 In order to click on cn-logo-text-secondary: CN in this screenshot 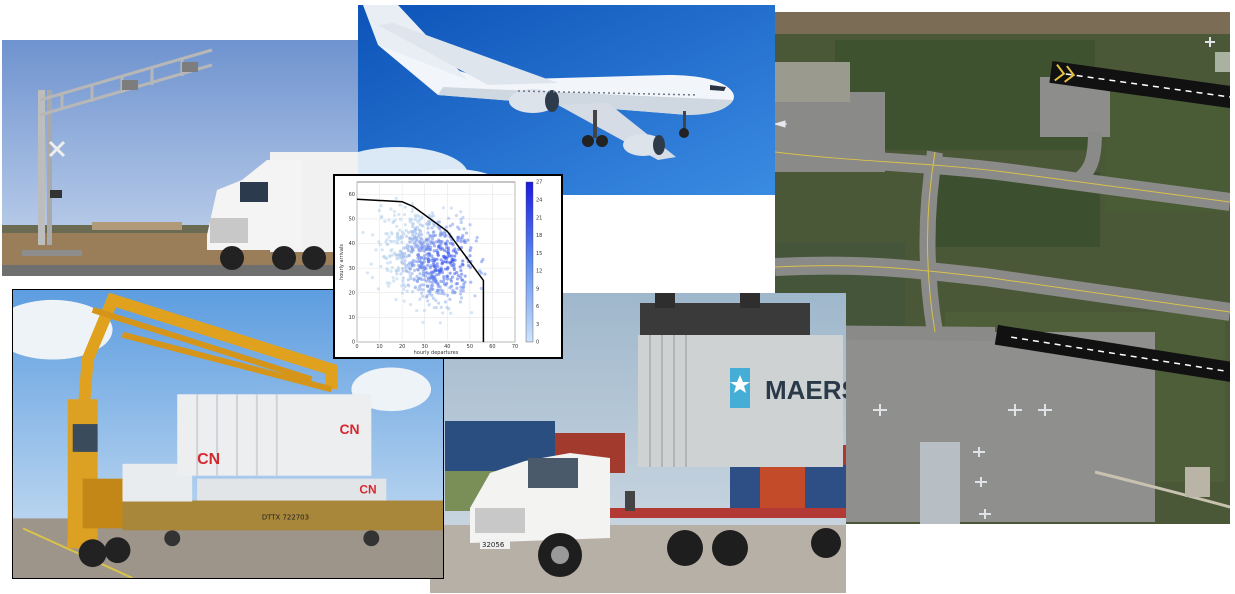, I will do `click(349, 429)`.